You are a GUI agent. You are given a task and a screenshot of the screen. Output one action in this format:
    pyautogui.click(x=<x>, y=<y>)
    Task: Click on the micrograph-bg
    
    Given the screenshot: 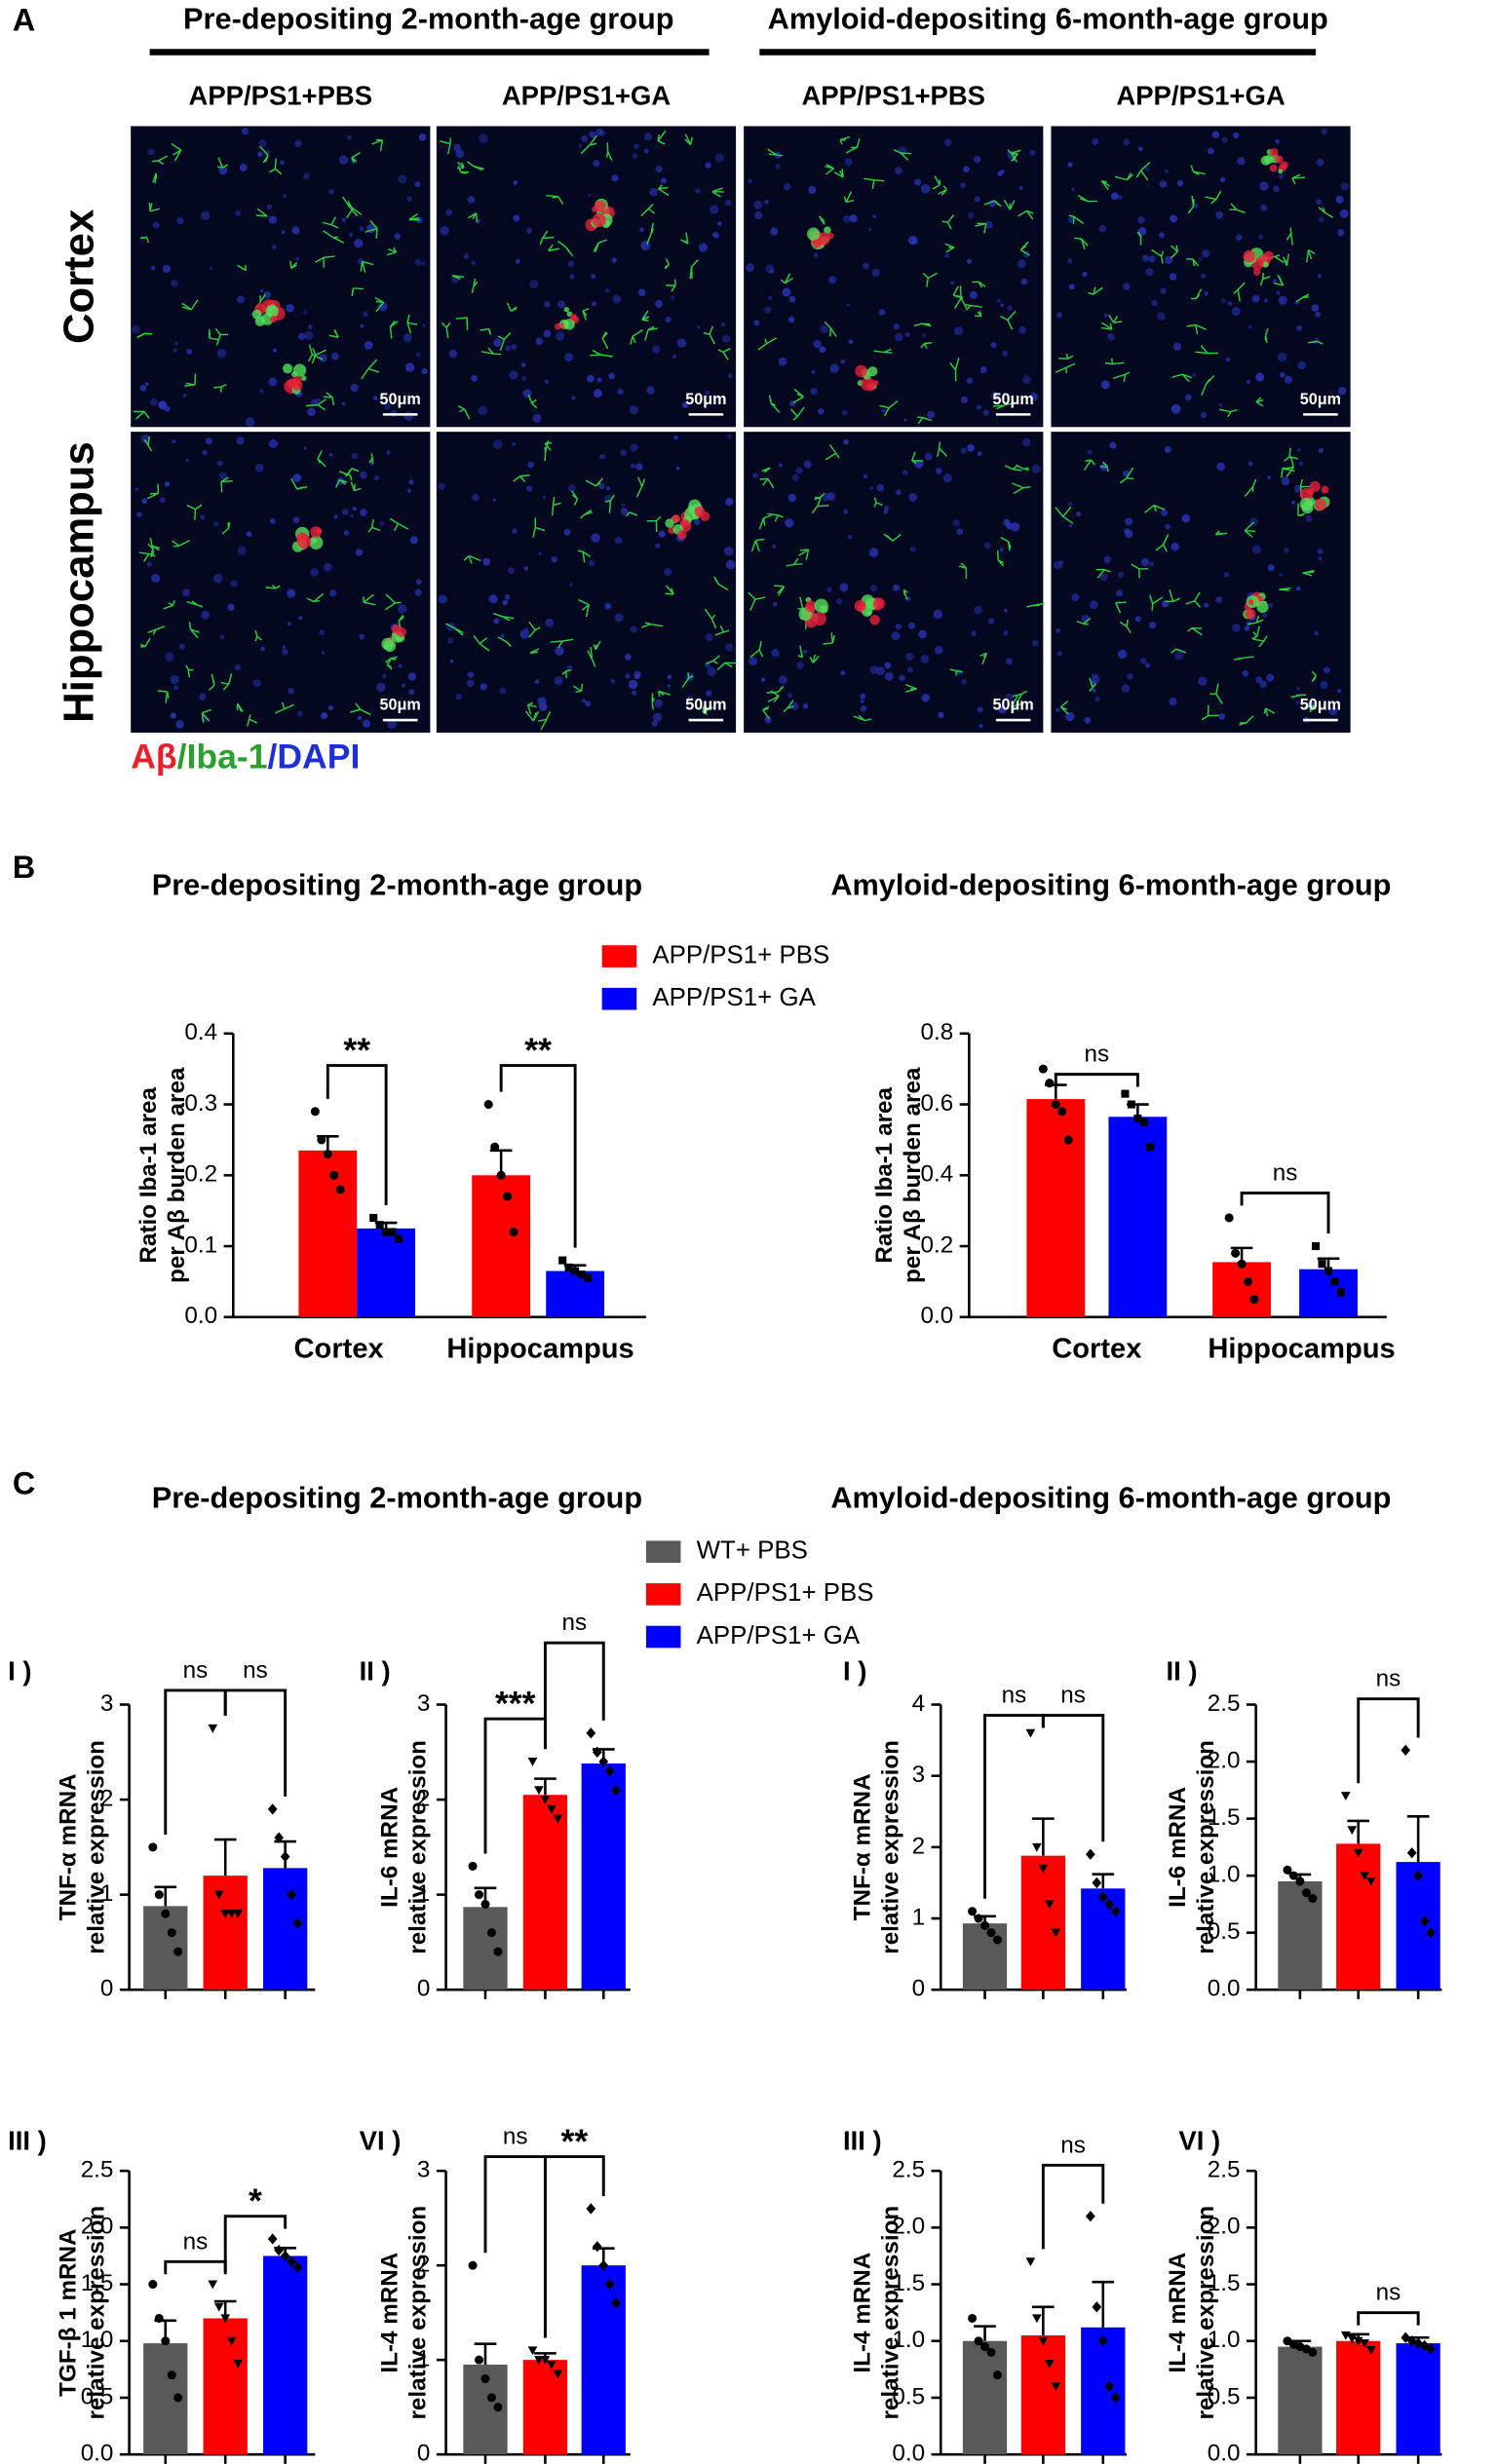 What is the action you would take?
    pyautogui.click(x=281, y=277)
    